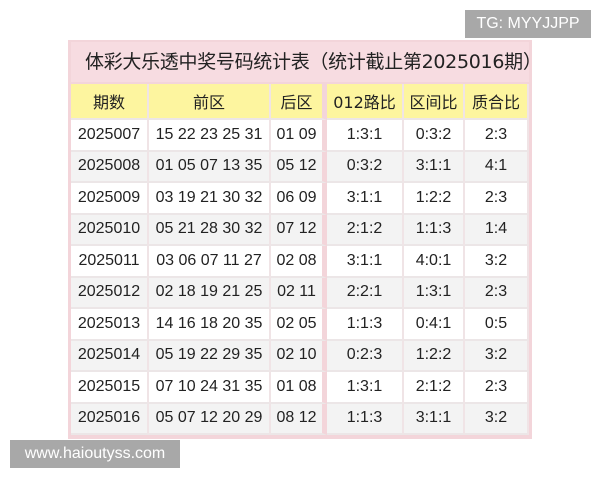 This screenshot has width=600, height=480. I want to click on cell-front-zone: 03 06 07 11 27, so click(210, 262).